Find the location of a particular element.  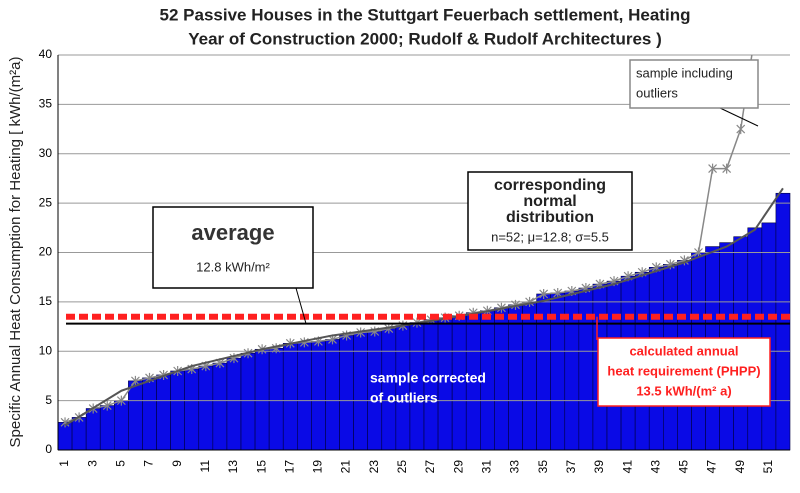

average-label: 12.8 kWh/m² is located at coordinates (233, 266).